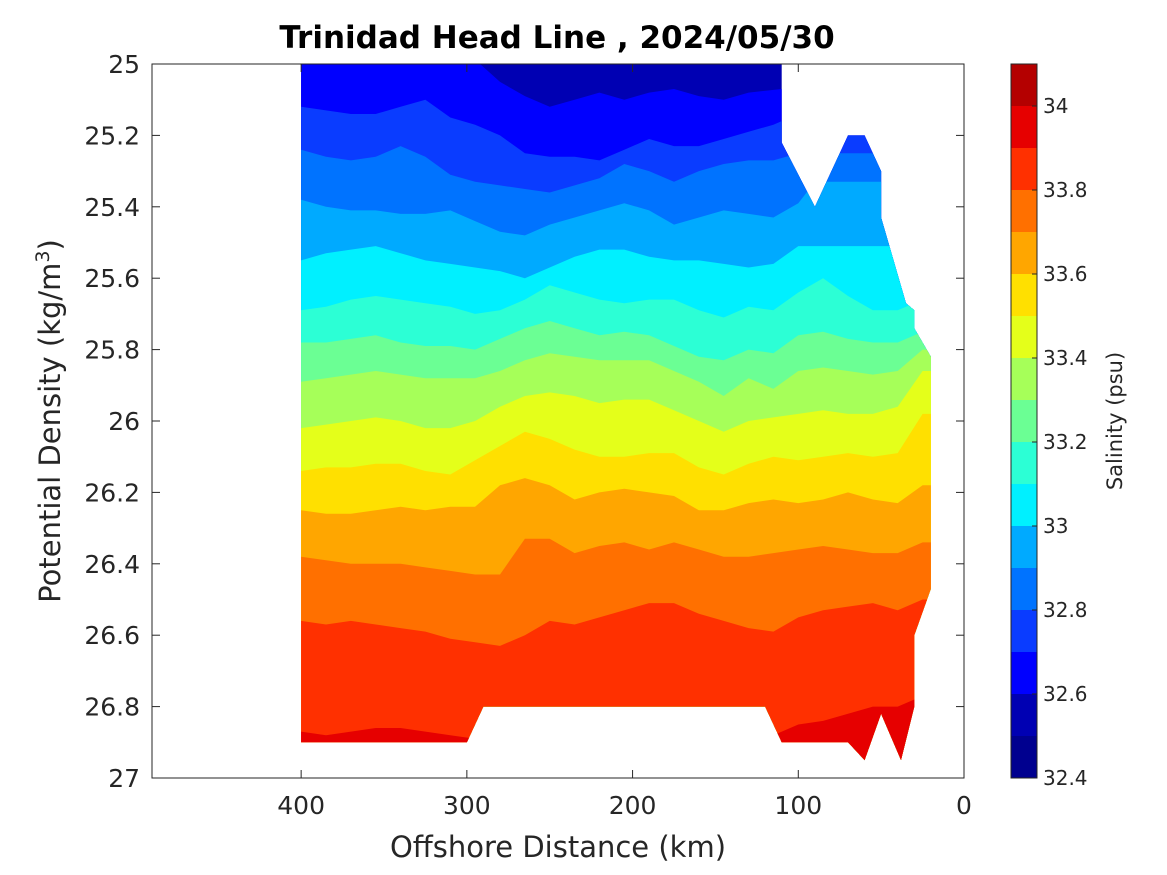 Image resolution: width=1167 pixels, height=875 pixels. I want to click on colorbar-title: Salinity (psu), so click(1115, 421).